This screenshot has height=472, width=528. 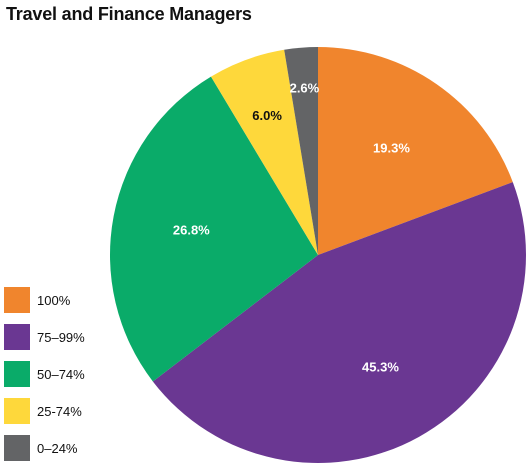 I want to click on legend-label: 75–99%, so click(x=61, y=337).